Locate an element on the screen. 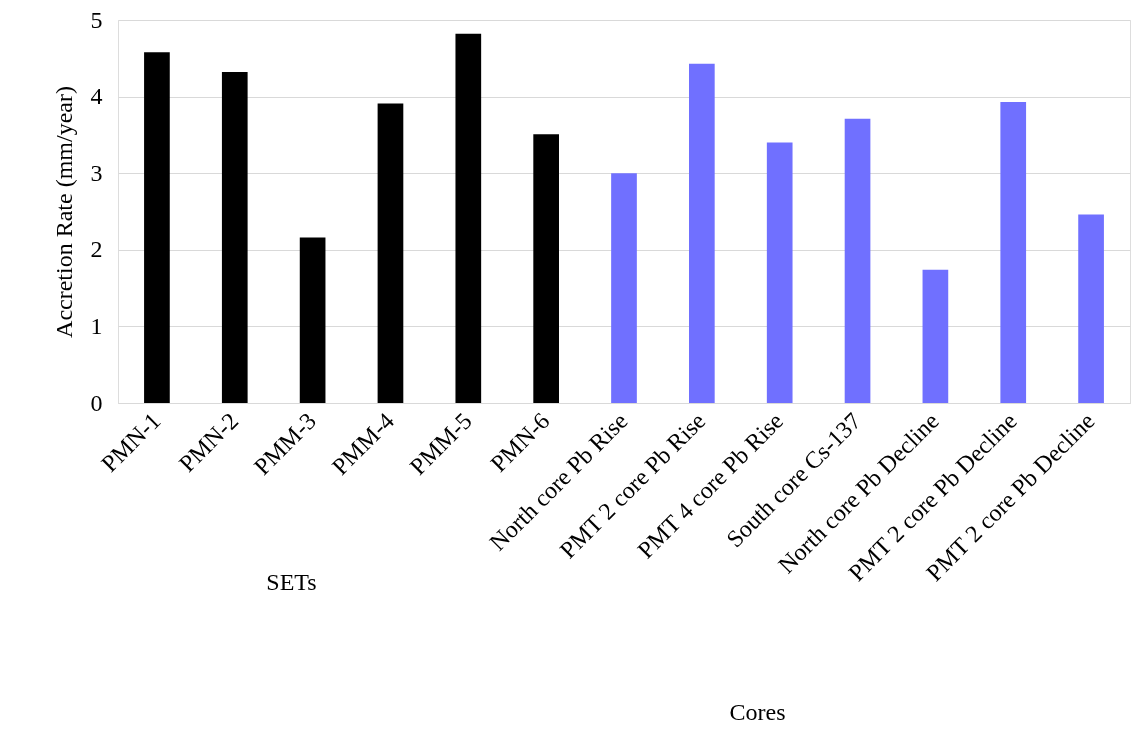 The image size is (1134, 732). y-tick-label: 2 is located at coordinates (96, 249).